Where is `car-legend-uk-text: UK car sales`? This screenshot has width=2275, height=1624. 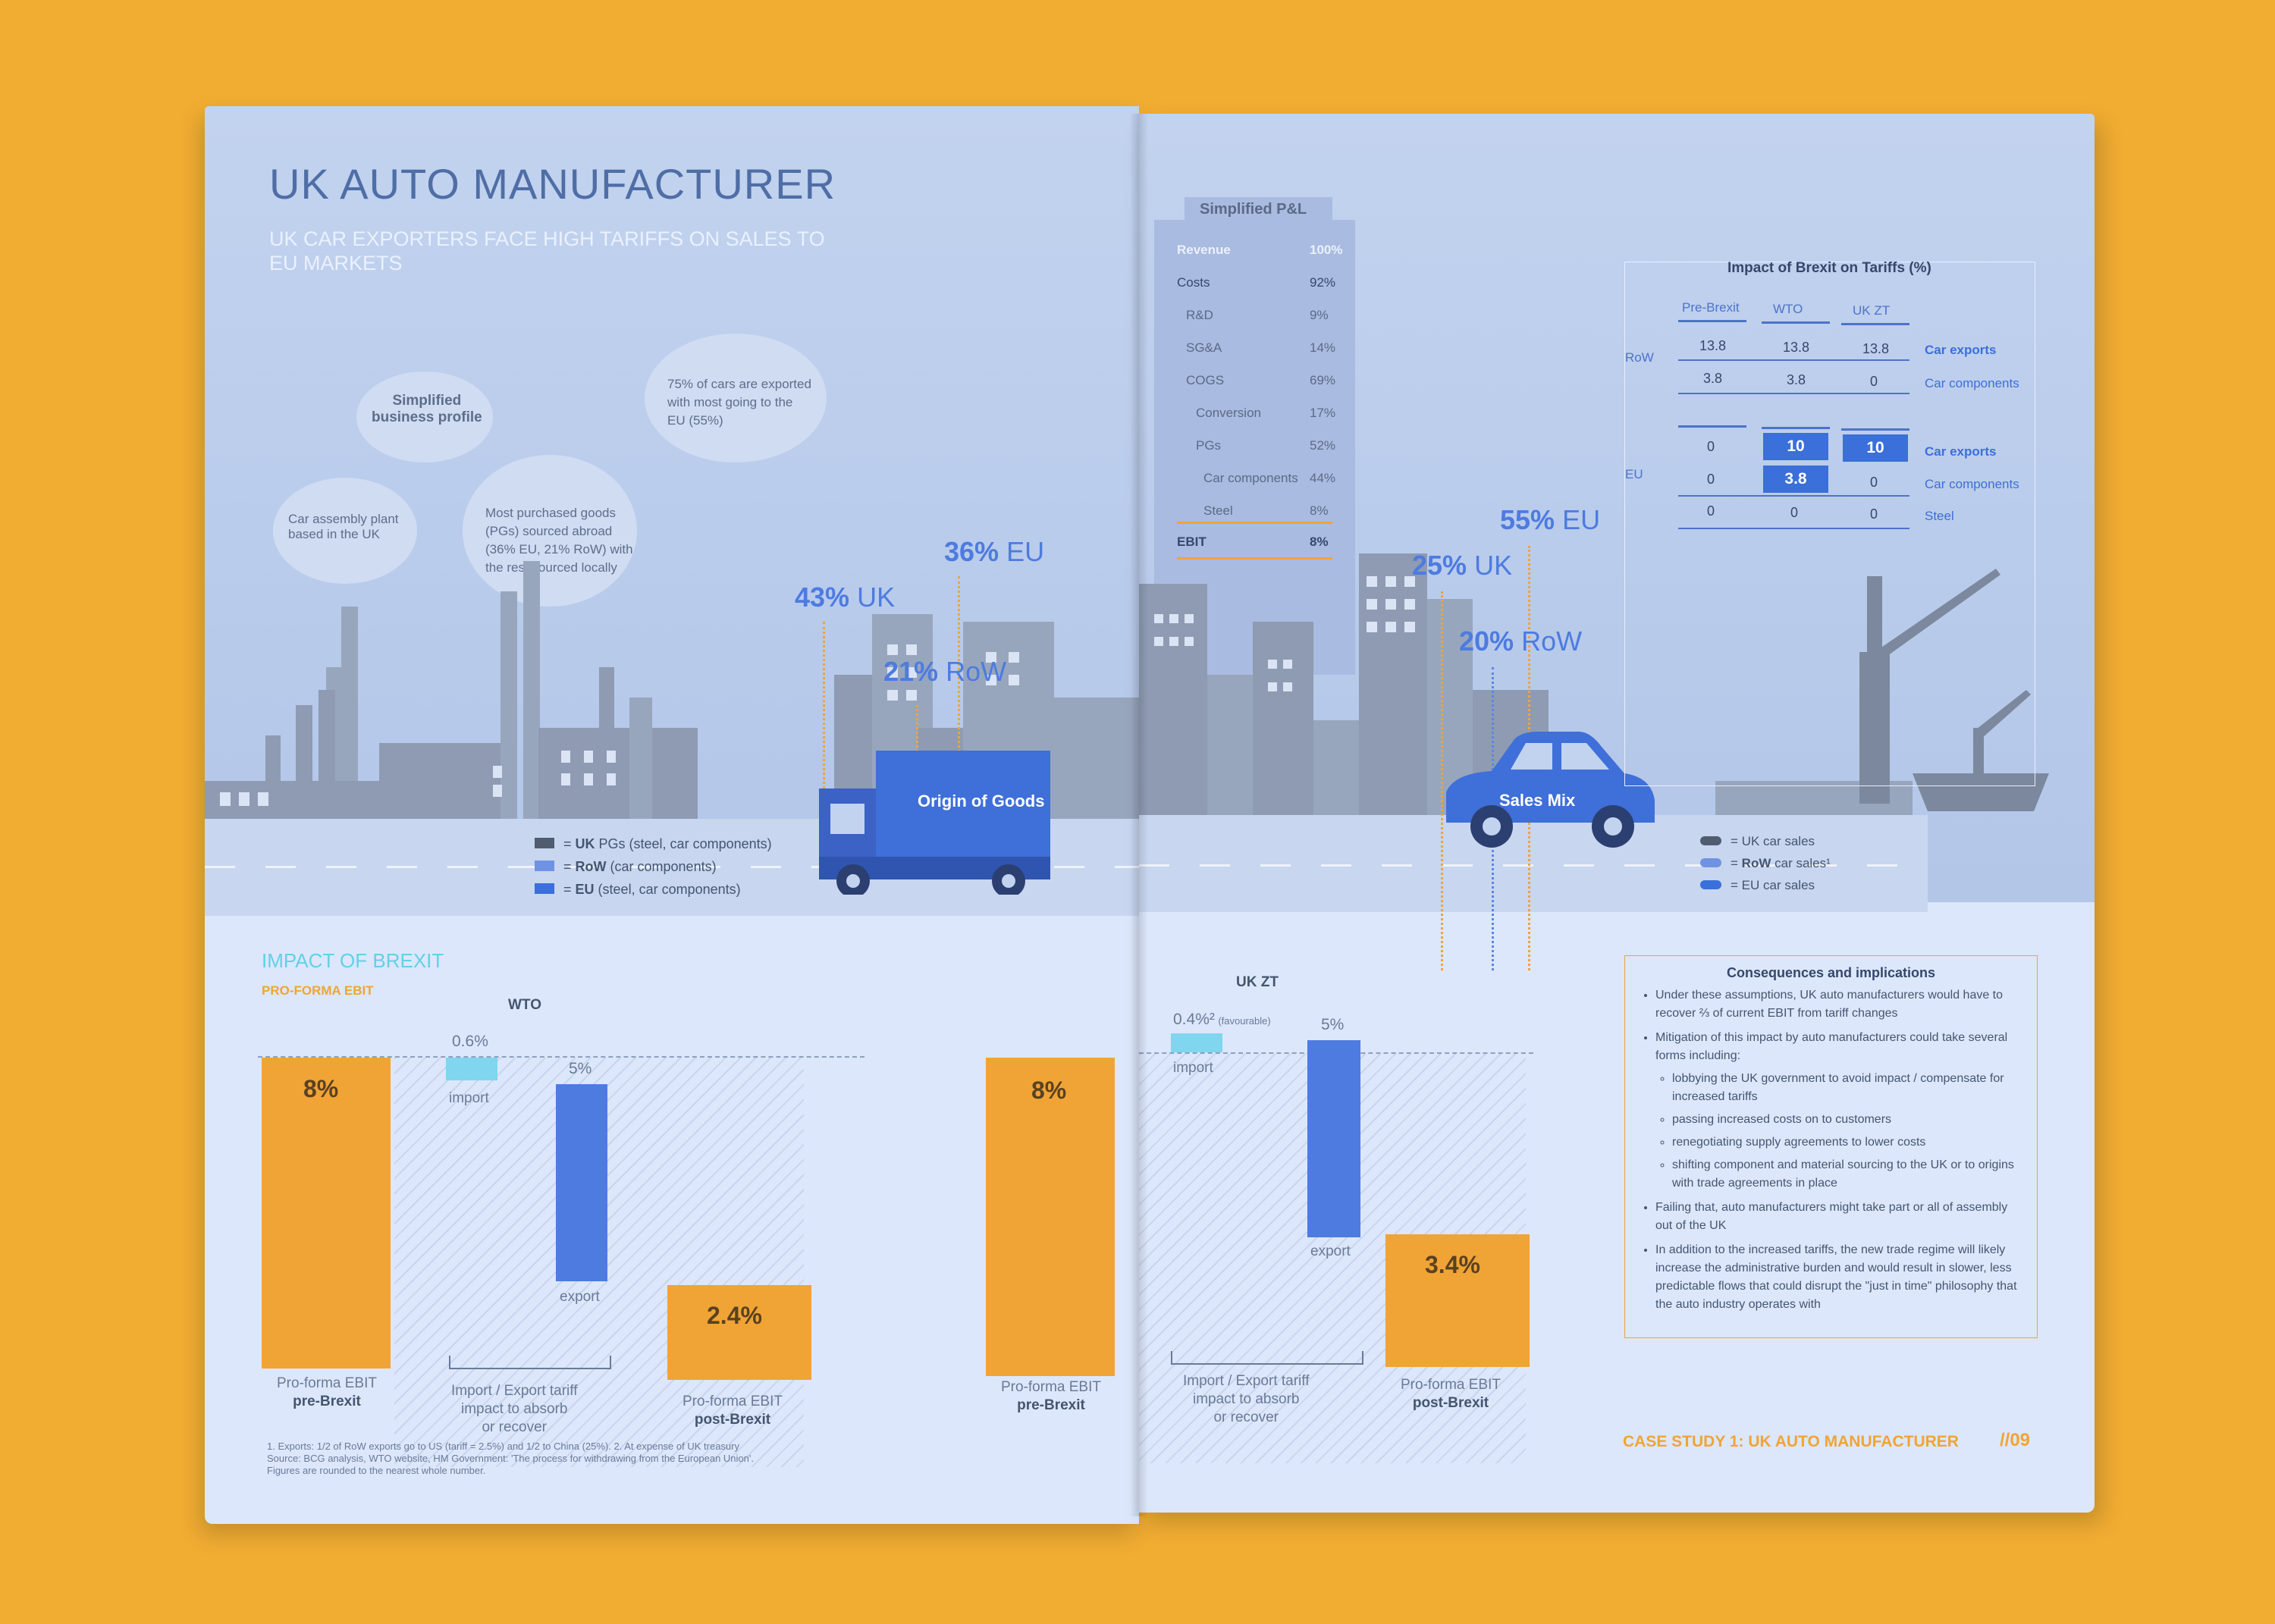 car-legend-uk-text: UK car sales is located at coordinates (1778, 841).